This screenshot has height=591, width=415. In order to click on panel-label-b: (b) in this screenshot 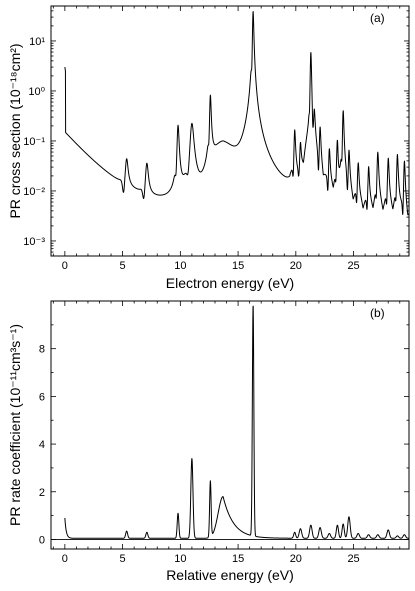, I will do `click(377, 313)`.